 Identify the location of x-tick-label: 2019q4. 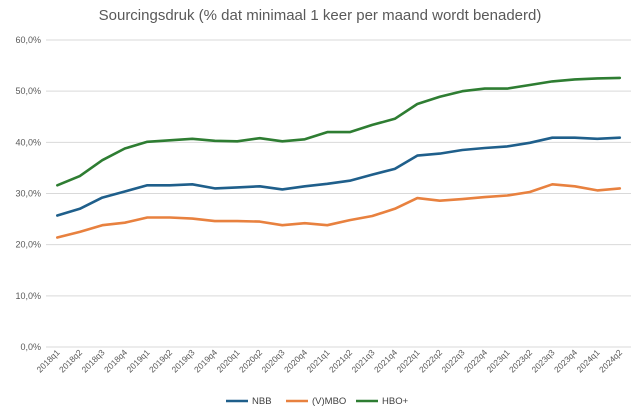
(205, 360).